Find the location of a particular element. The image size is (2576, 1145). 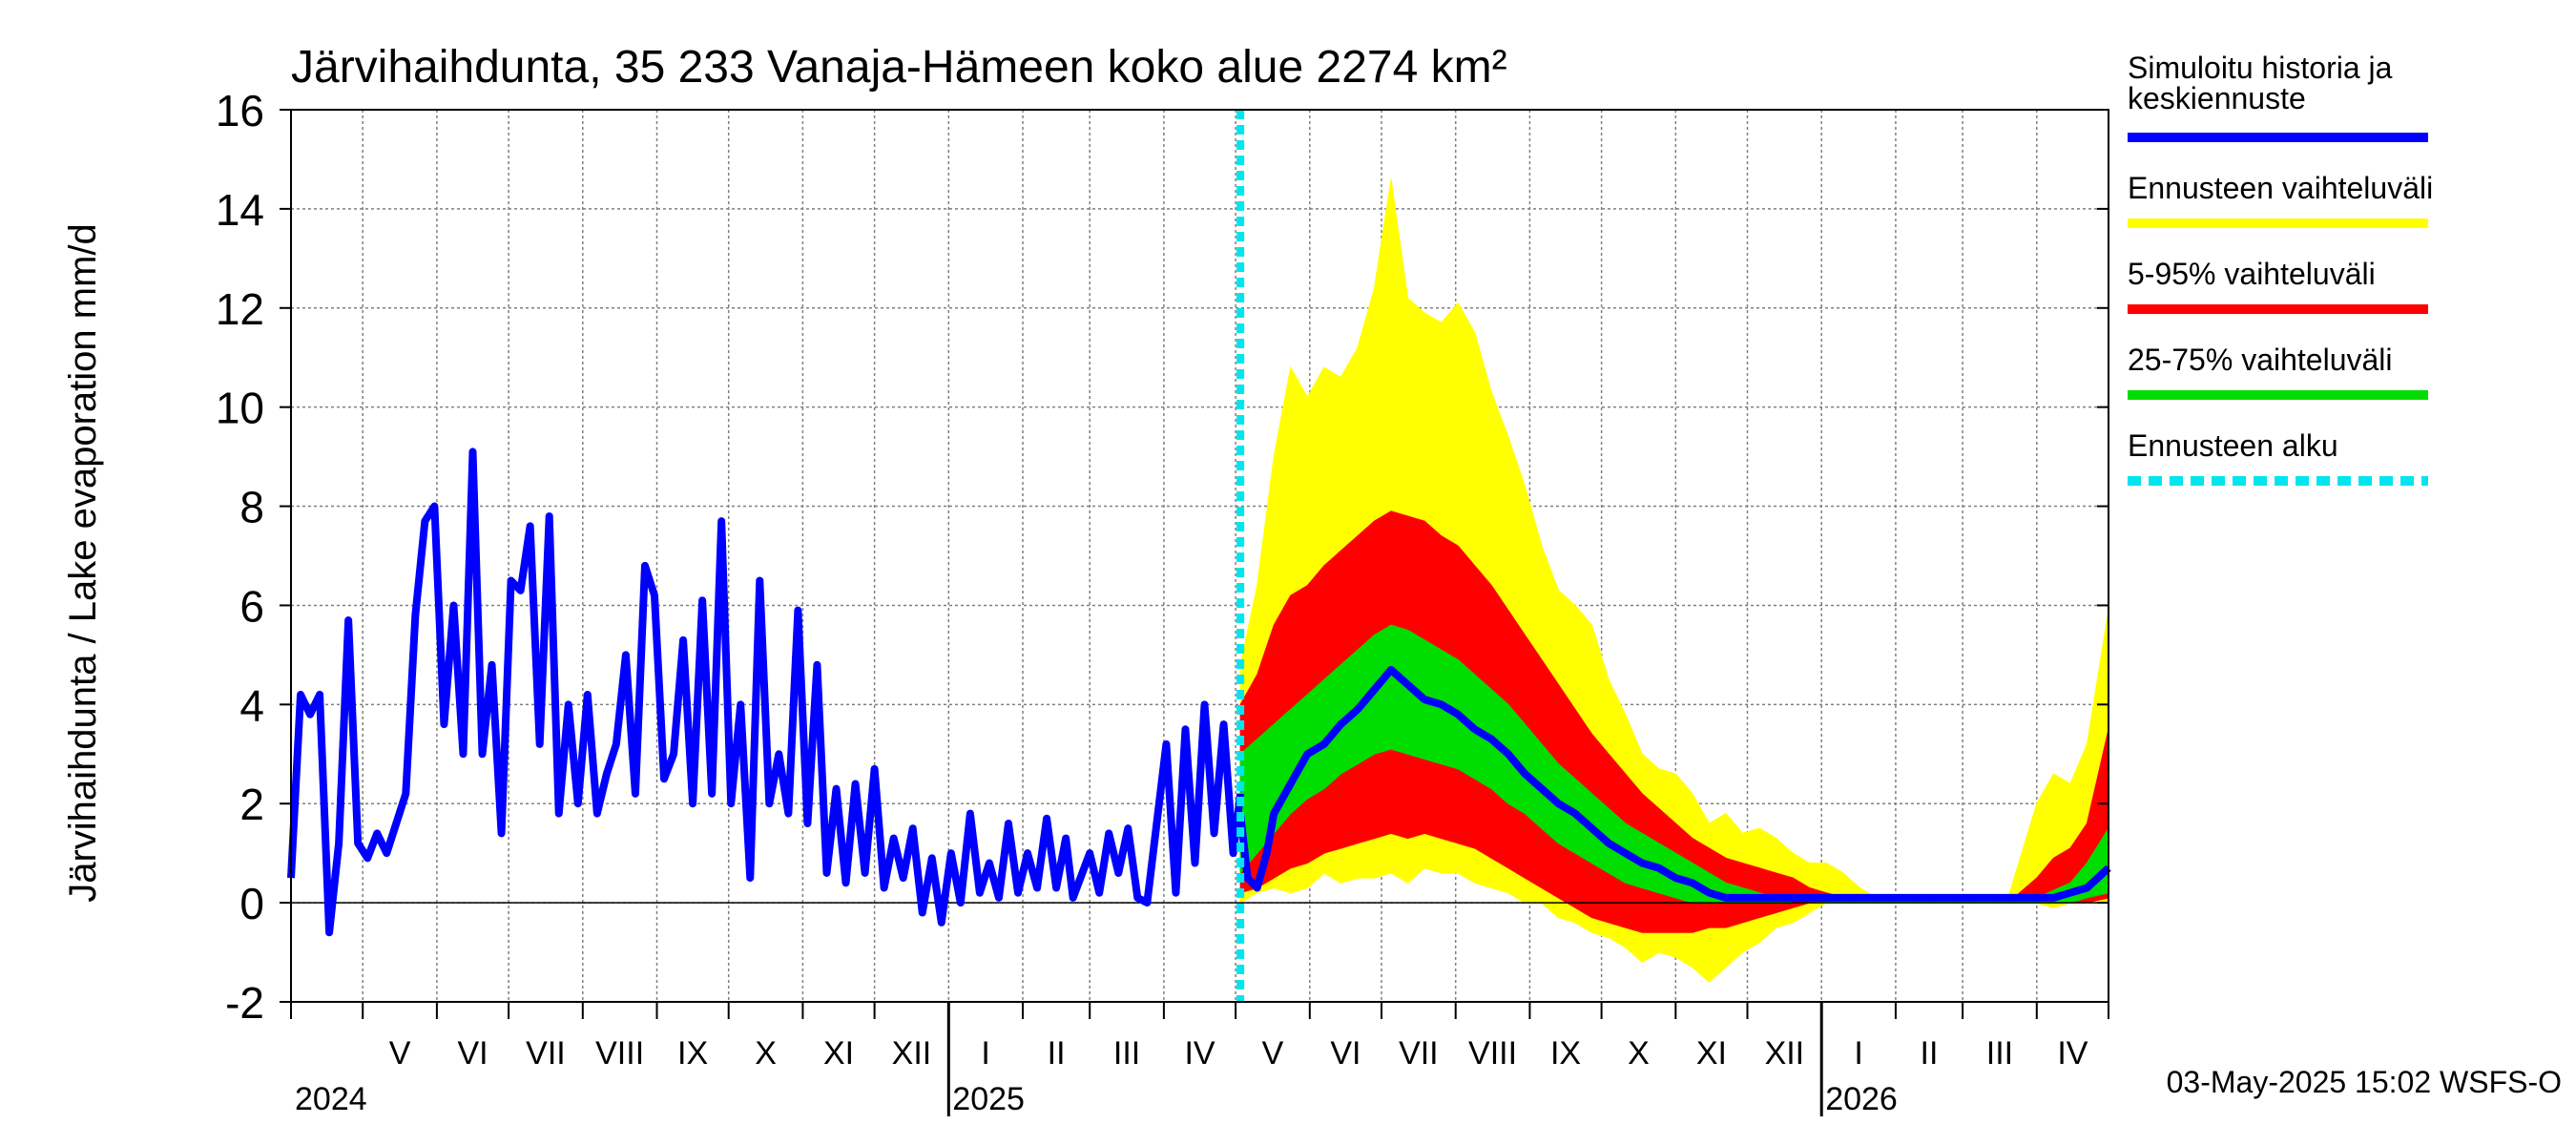

y-tick-label: 10 is located at coordinates (240, 408).